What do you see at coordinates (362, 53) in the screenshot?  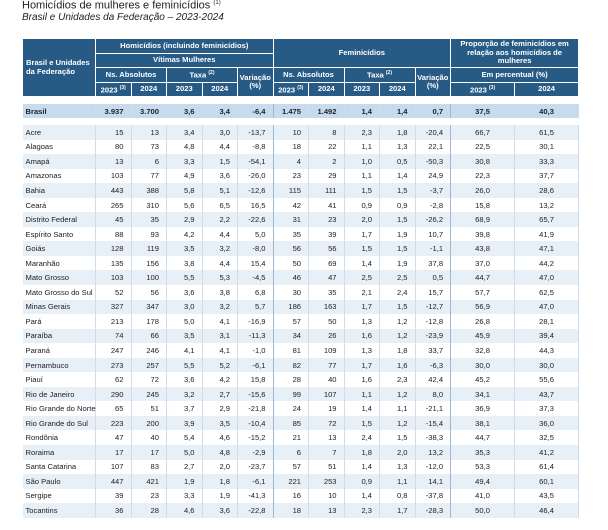 I see `header-cell: Feminicídios` at bounding box center [362, 53].